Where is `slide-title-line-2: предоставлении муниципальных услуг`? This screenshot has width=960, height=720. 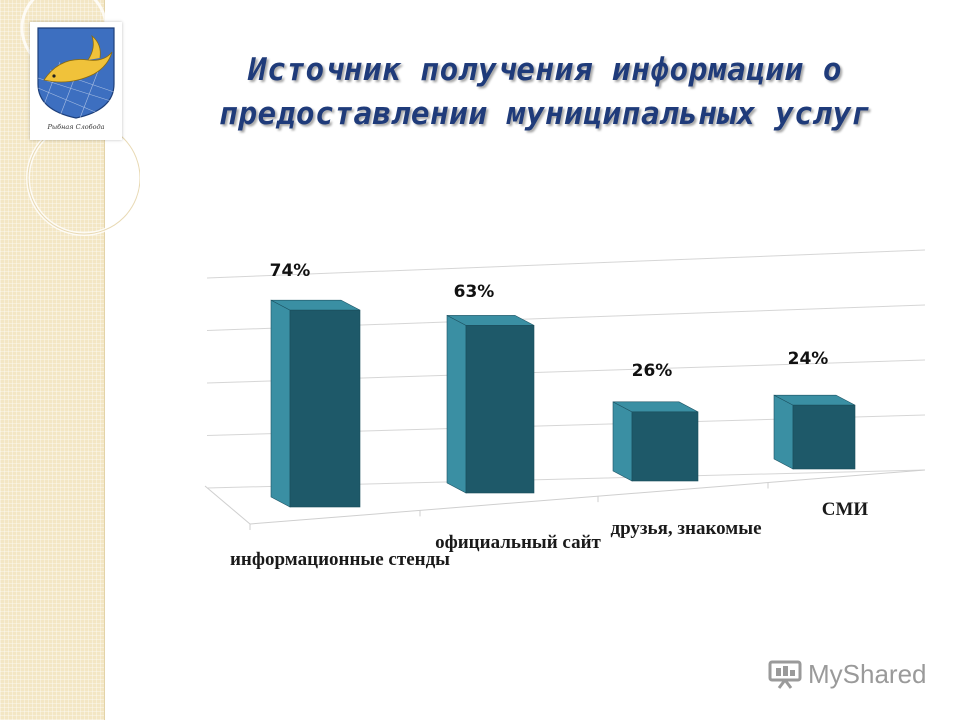
slide-title-line-2: предоставлении муниципальных услуг is located at coordinates (545, 114).